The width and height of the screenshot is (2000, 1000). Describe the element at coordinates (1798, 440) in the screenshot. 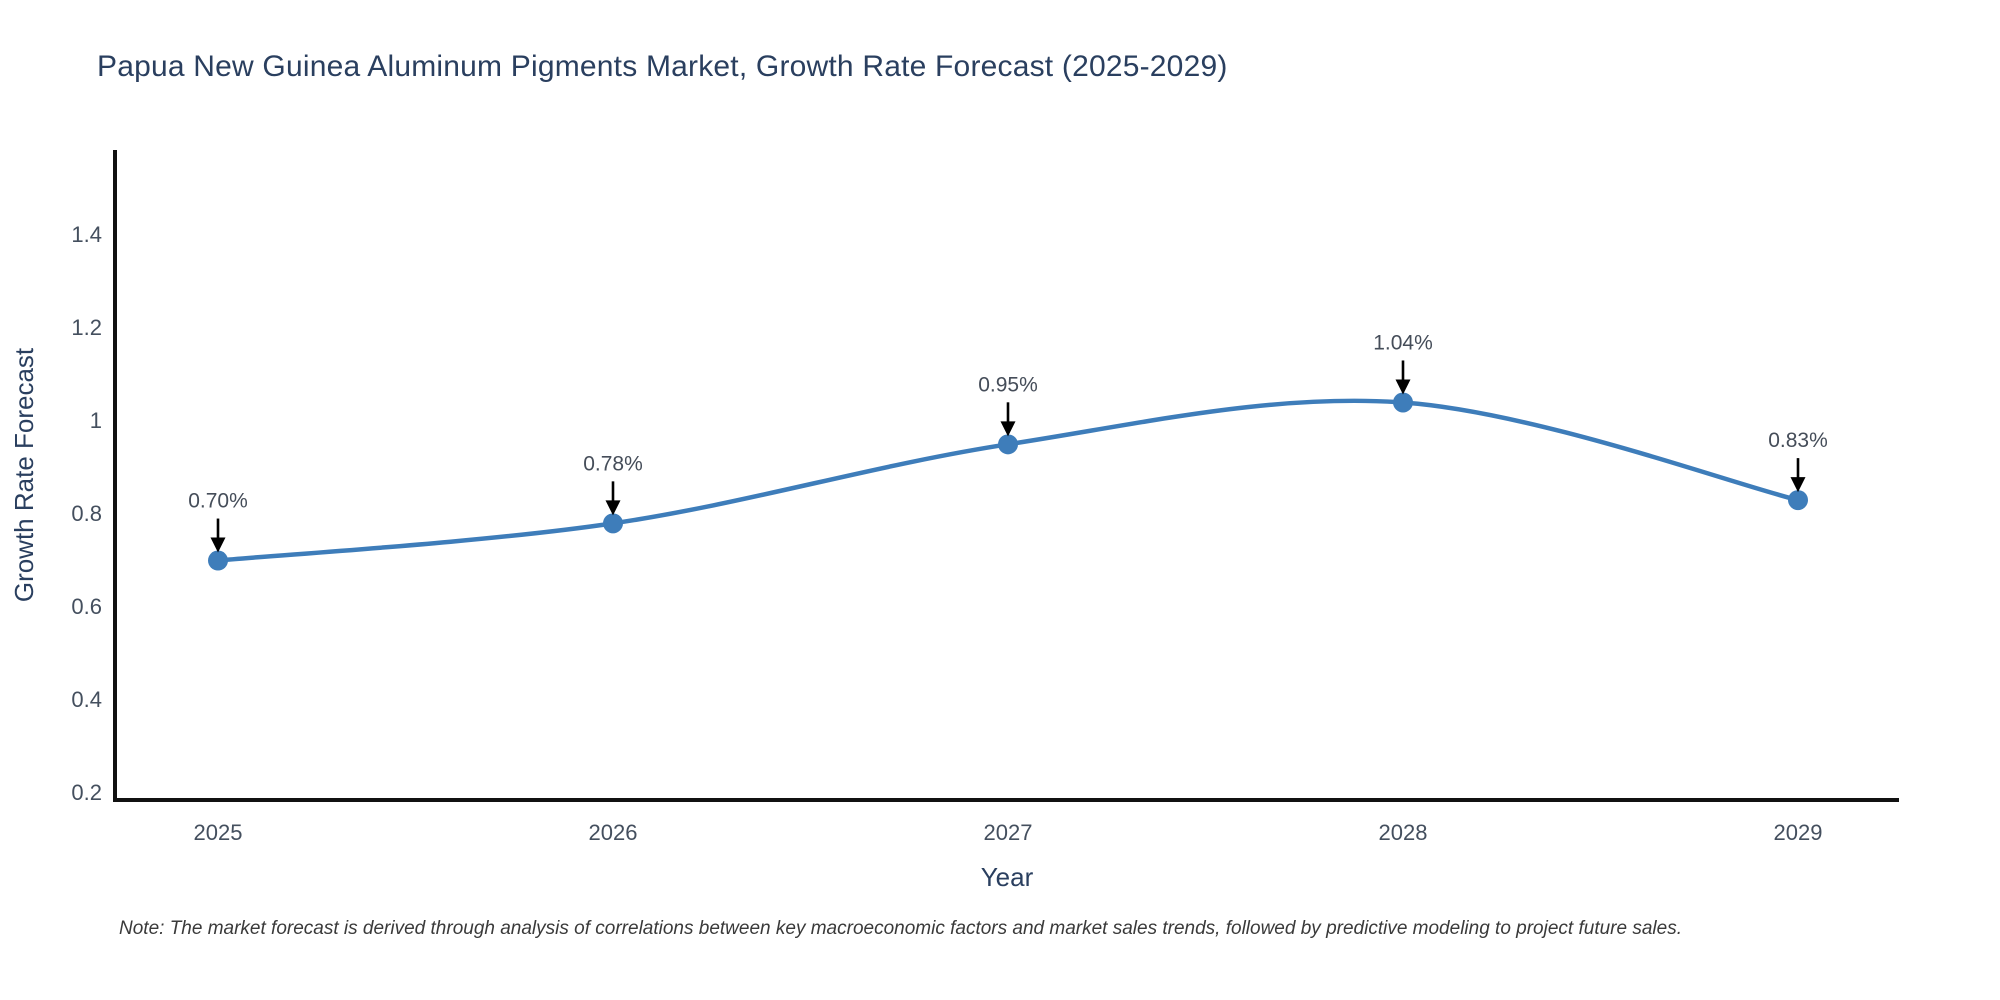

I see `data-point-label: 0.83%` at that location.